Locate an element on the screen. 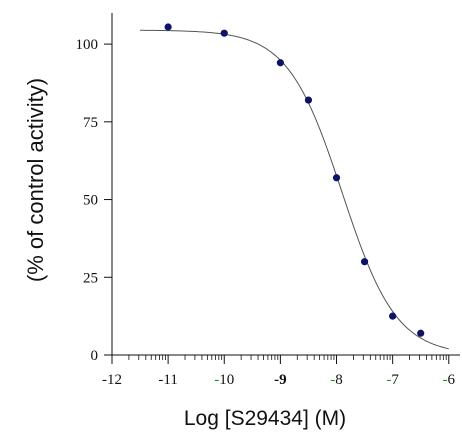  x-tick-label: -12 is located at coordinates (112, 380).